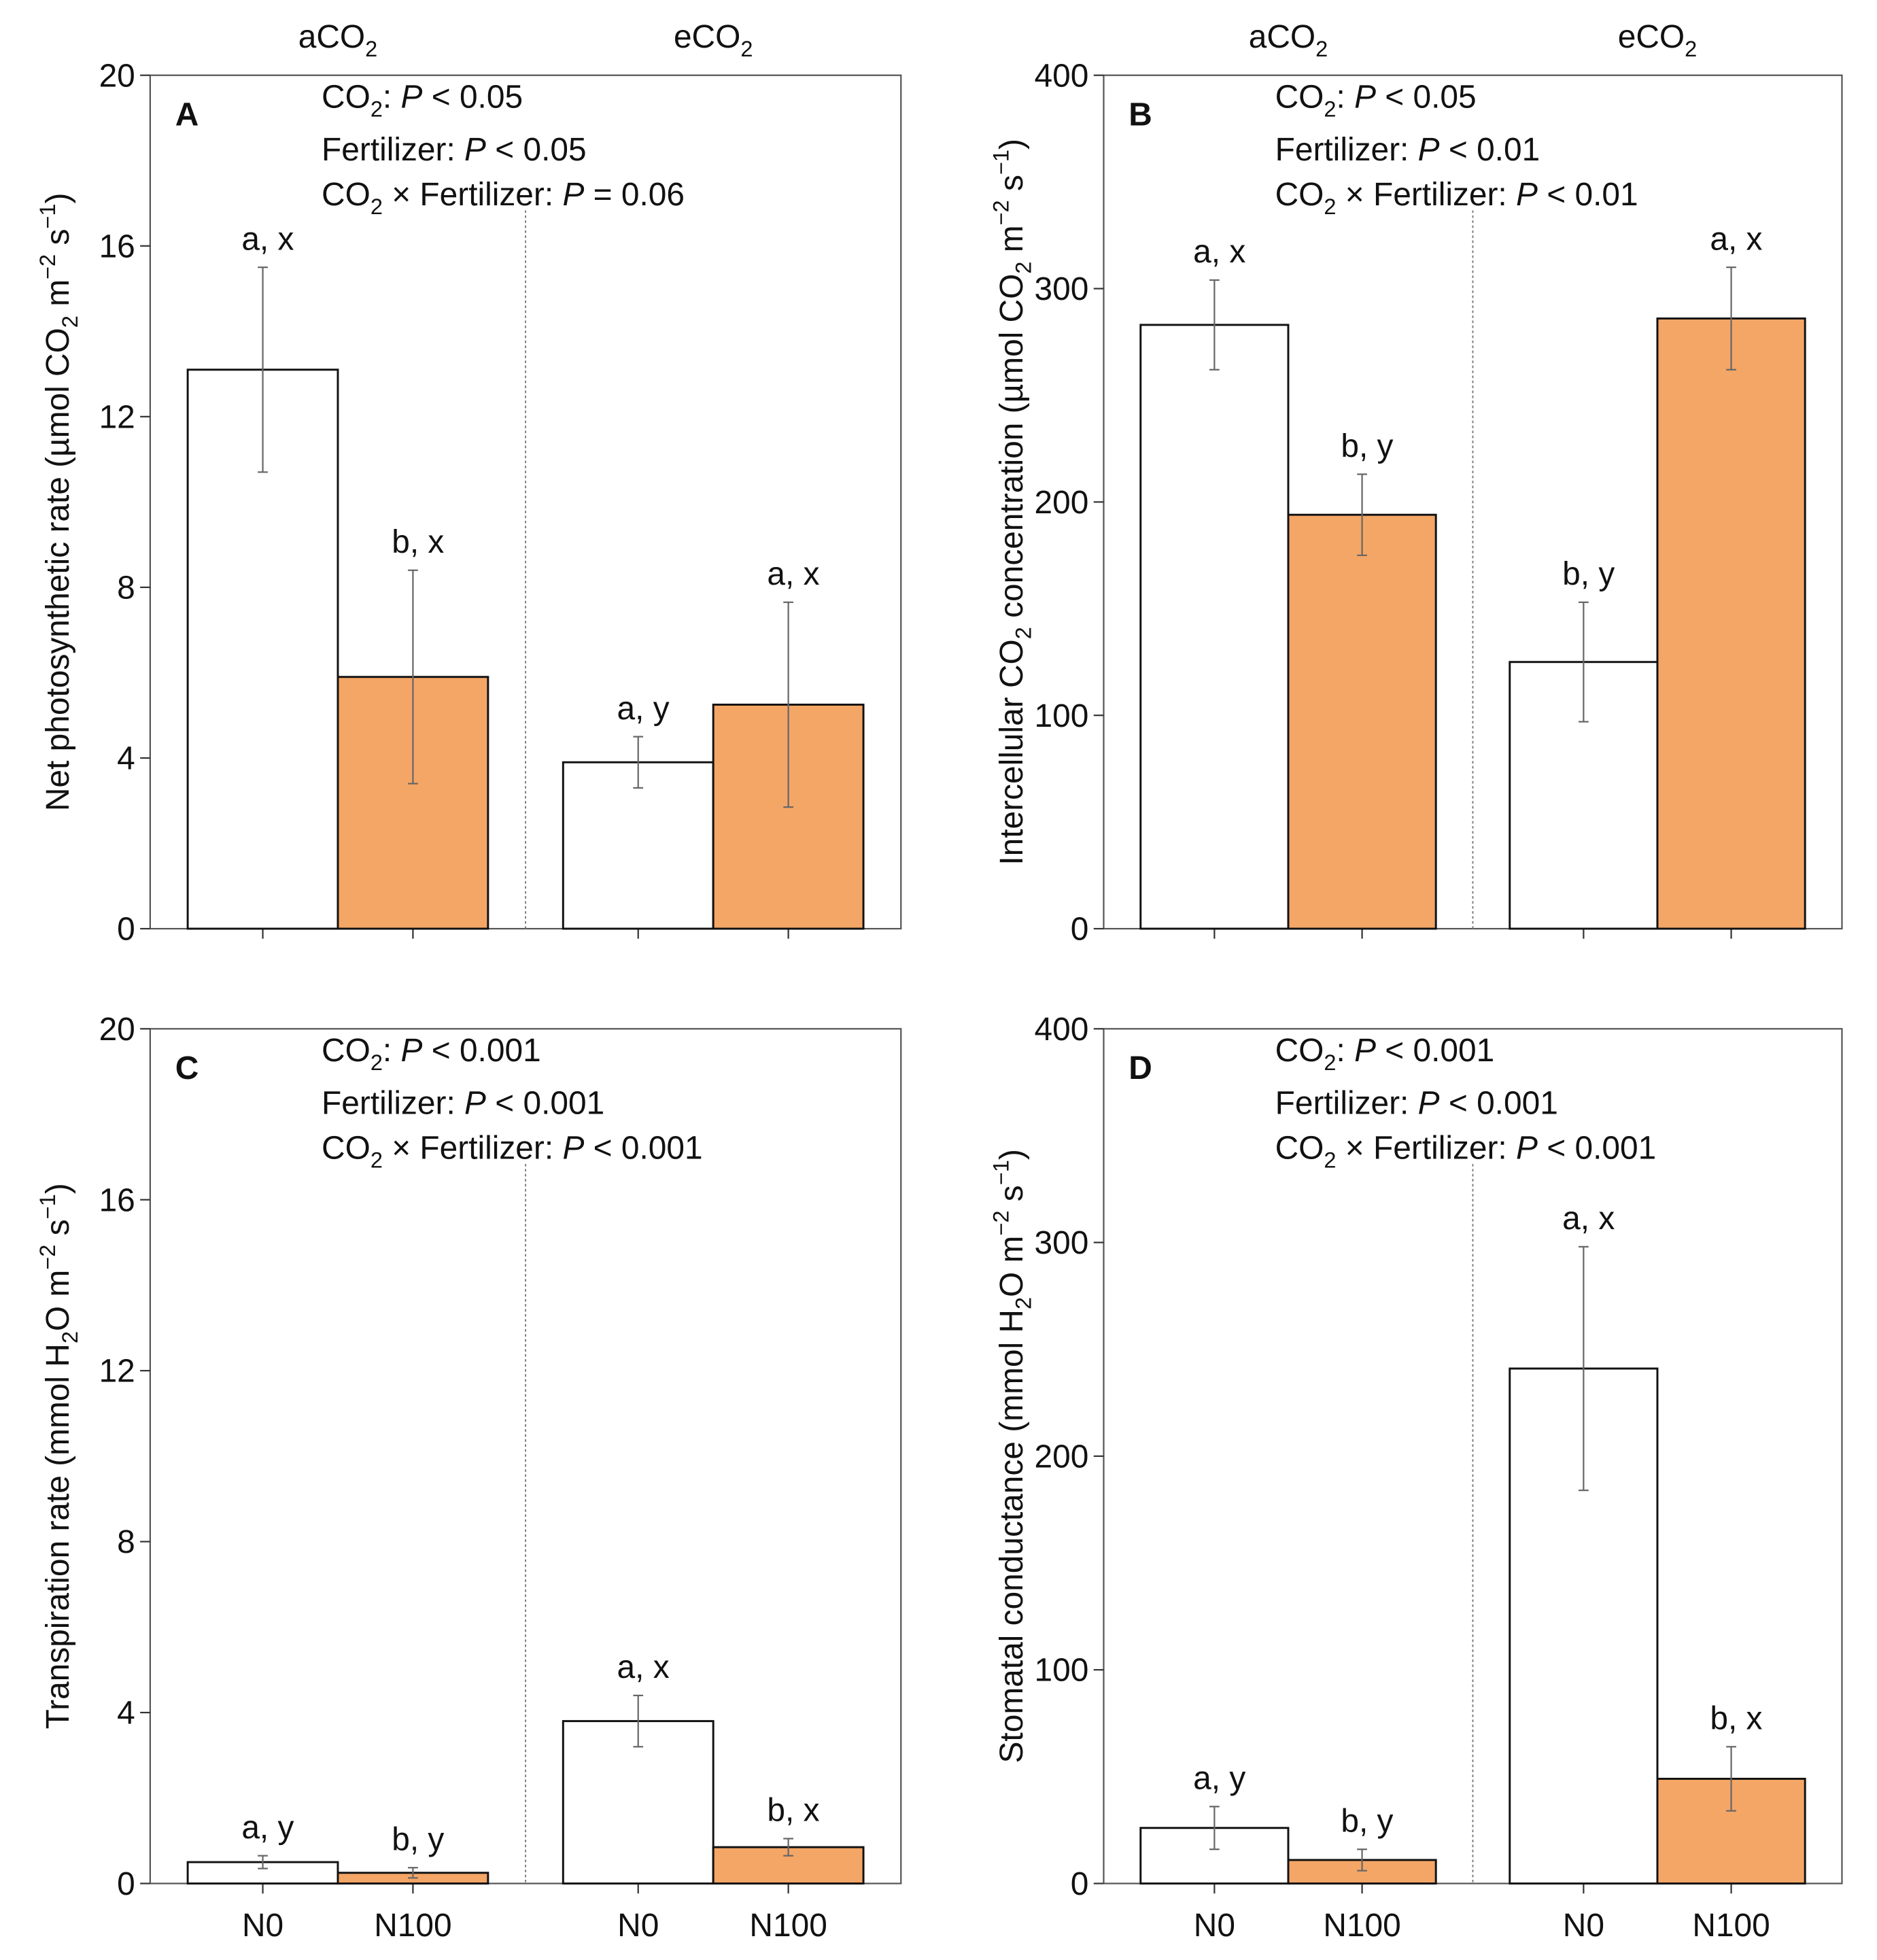  I want to click on text-segment: Fertilizer:, so click(393, 1103).